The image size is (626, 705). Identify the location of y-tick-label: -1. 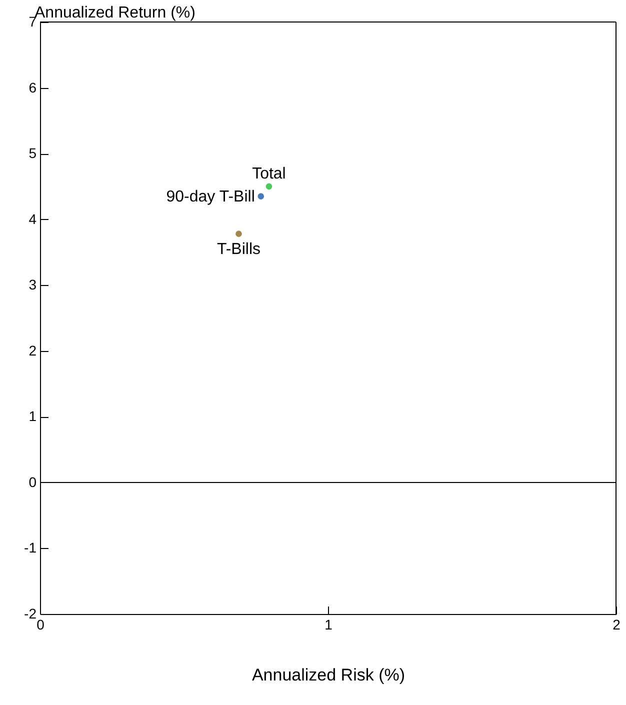
(30, 548).